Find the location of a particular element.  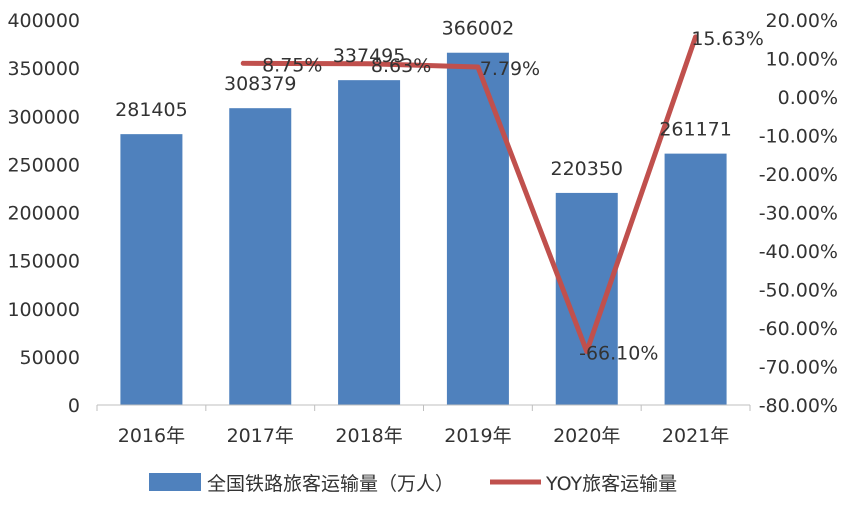

legend-line-label: YOY旅客运输量 is located at coordinates (611, 484).